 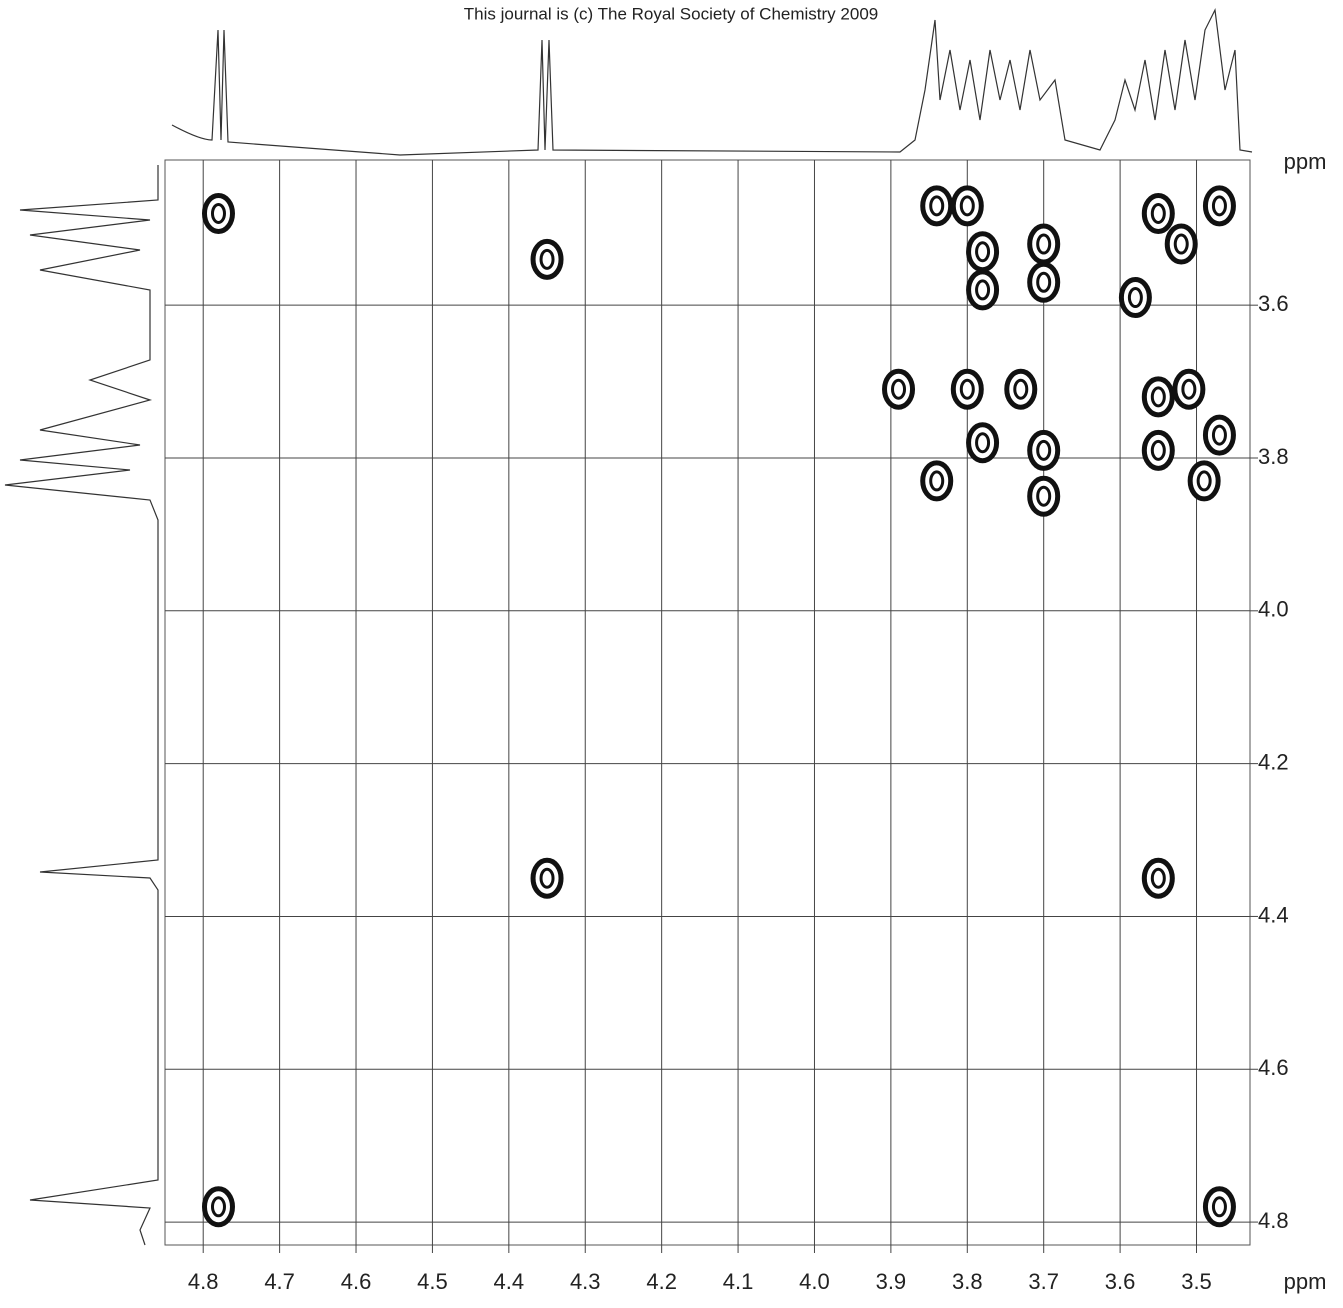 What do you see at coordinates (814, 1281) in the screenshot?
I see `x-tick-label: 4.0` at bounding box center [814, 1281].